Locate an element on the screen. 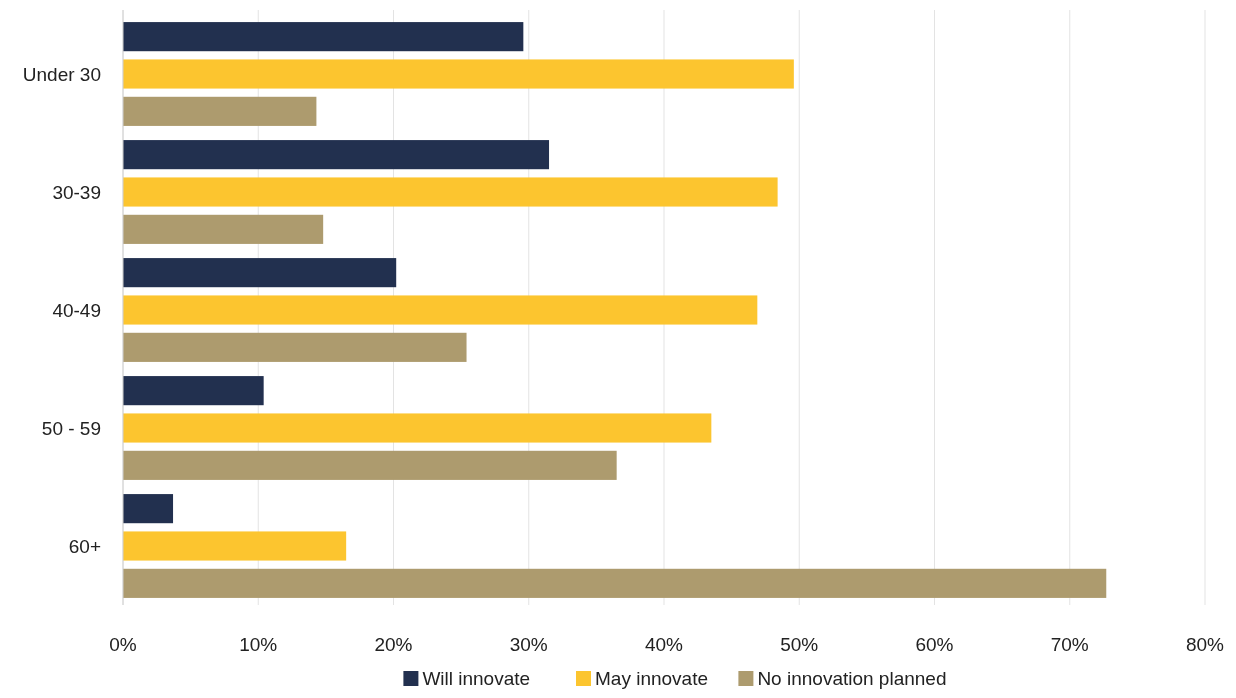 This screenshot has width=1236, height=698. legend-label: May innovate is located at coordinates (652, 678).